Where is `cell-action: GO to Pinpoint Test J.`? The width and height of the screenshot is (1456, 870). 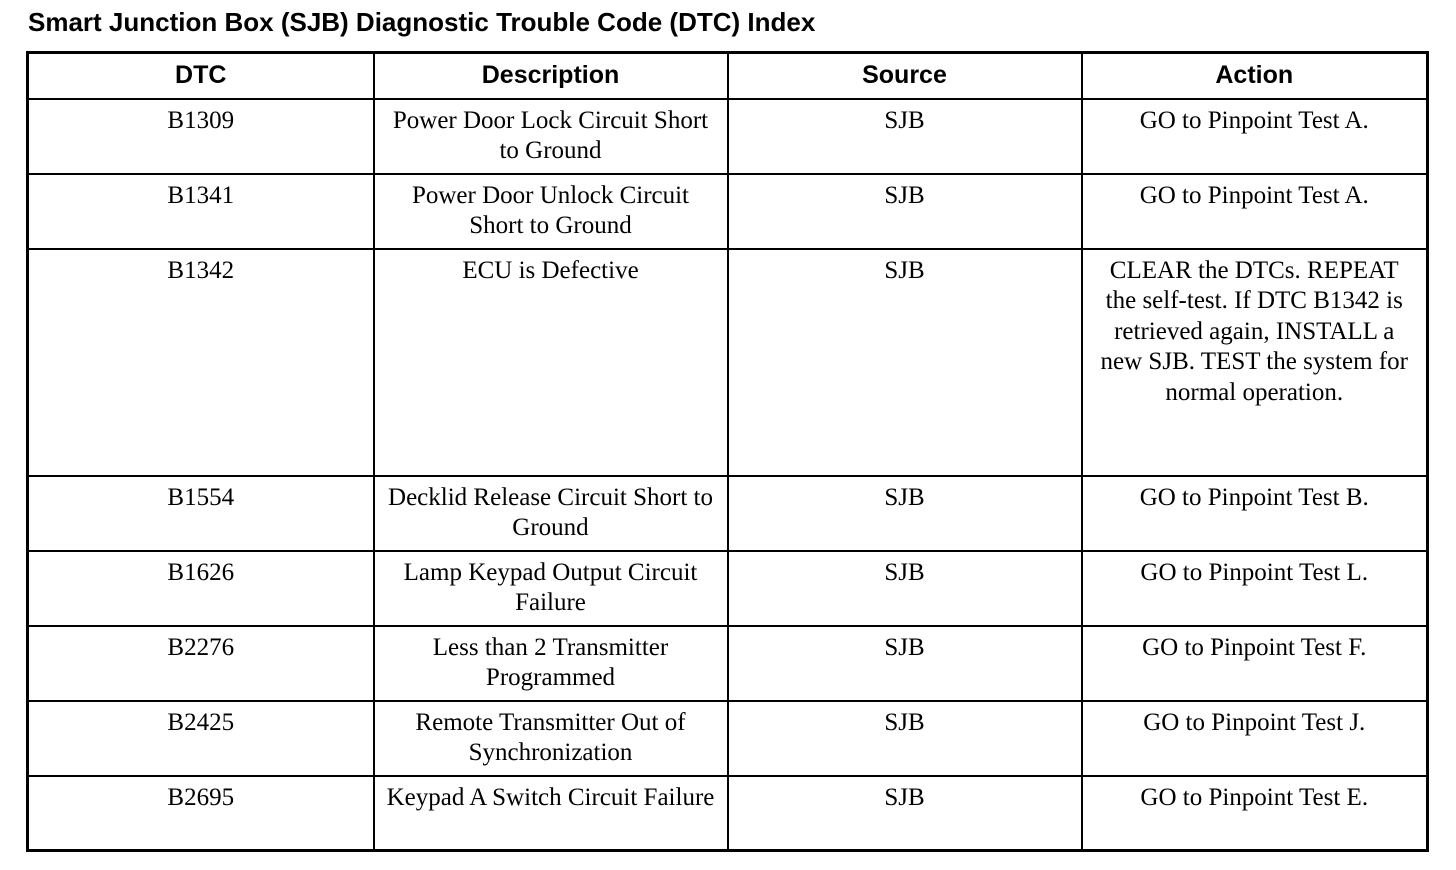 cell-action: GO to Pinpoint Test J. is located at coordinates (1254, 738).